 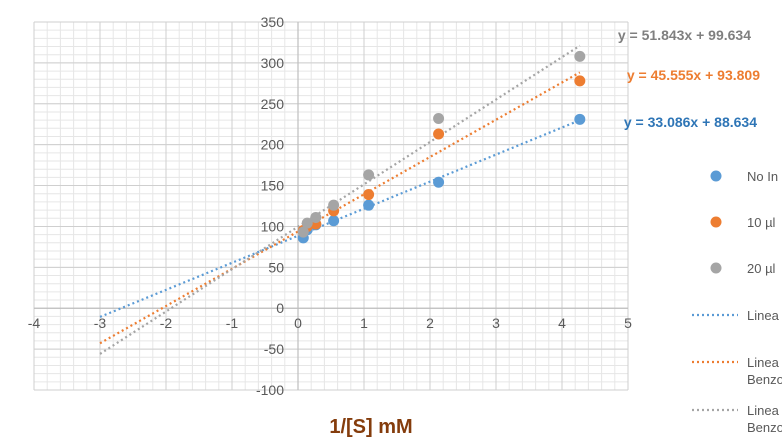 I want to click on y-tick-label: 350, so click(x=273, y=22).